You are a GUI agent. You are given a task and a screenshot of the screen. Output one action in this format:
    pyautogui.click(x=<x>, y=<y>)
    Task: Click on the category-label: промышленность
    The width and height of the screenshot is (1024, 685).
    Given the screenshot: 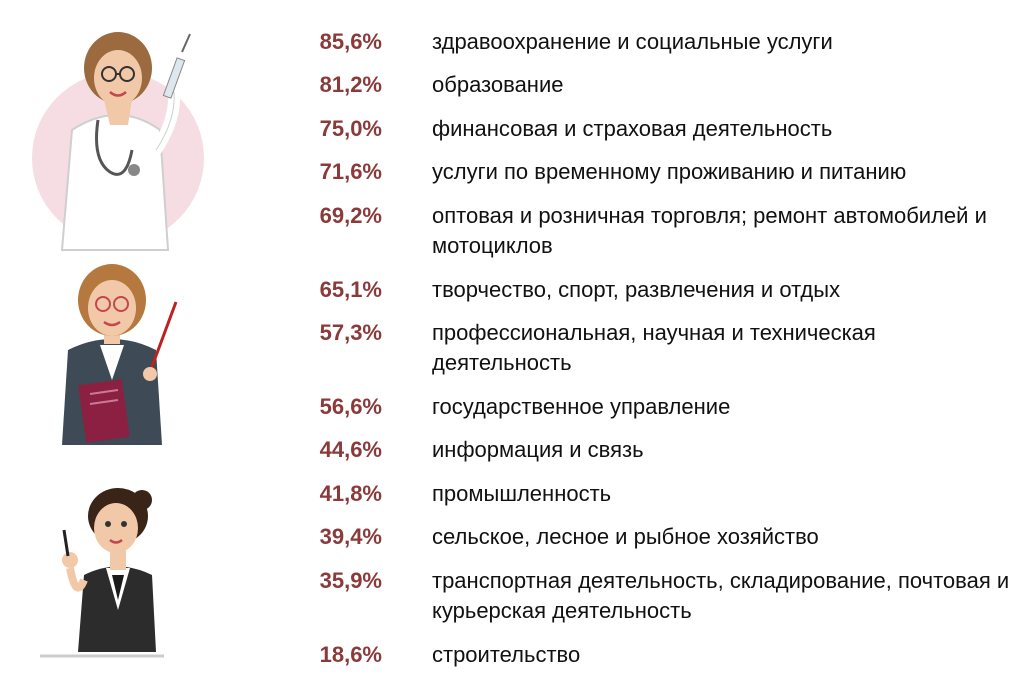 What is the action you would take?
    pyautogui.click(x=522, y=493)
    